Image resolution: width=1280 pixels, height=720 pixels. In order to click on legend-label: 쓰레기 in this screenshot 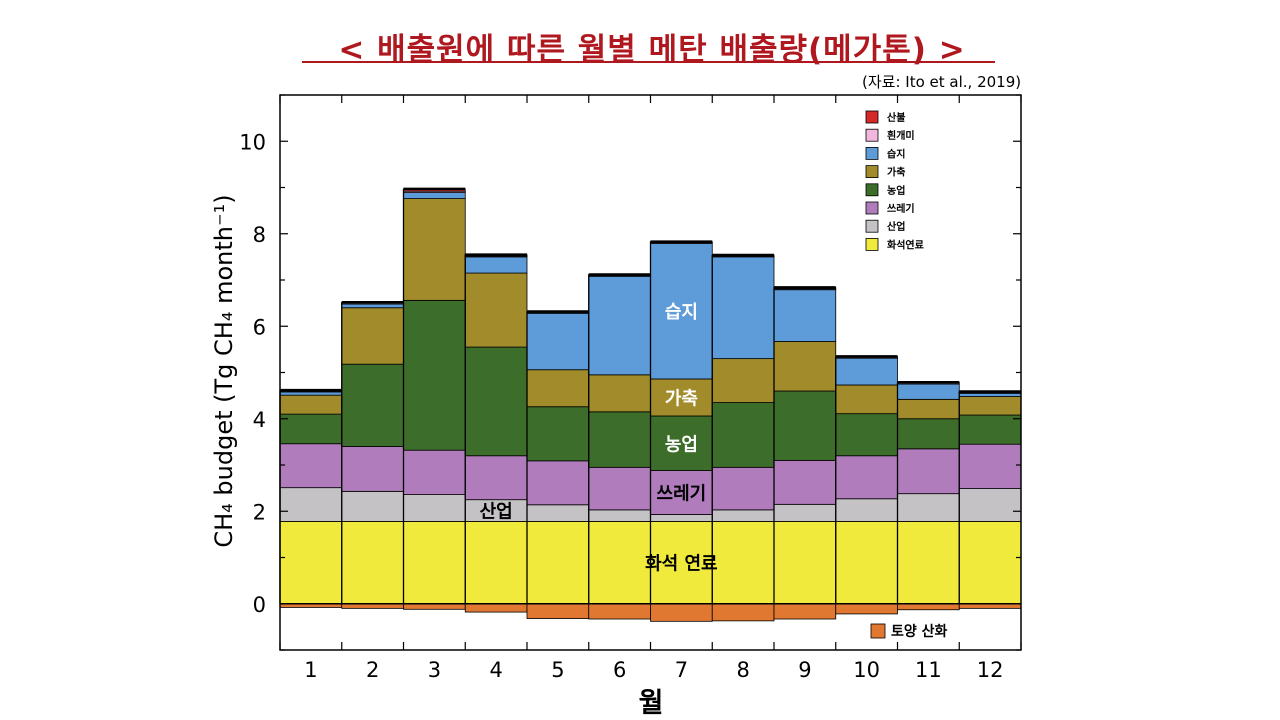, I will do `click(901, 208)`.